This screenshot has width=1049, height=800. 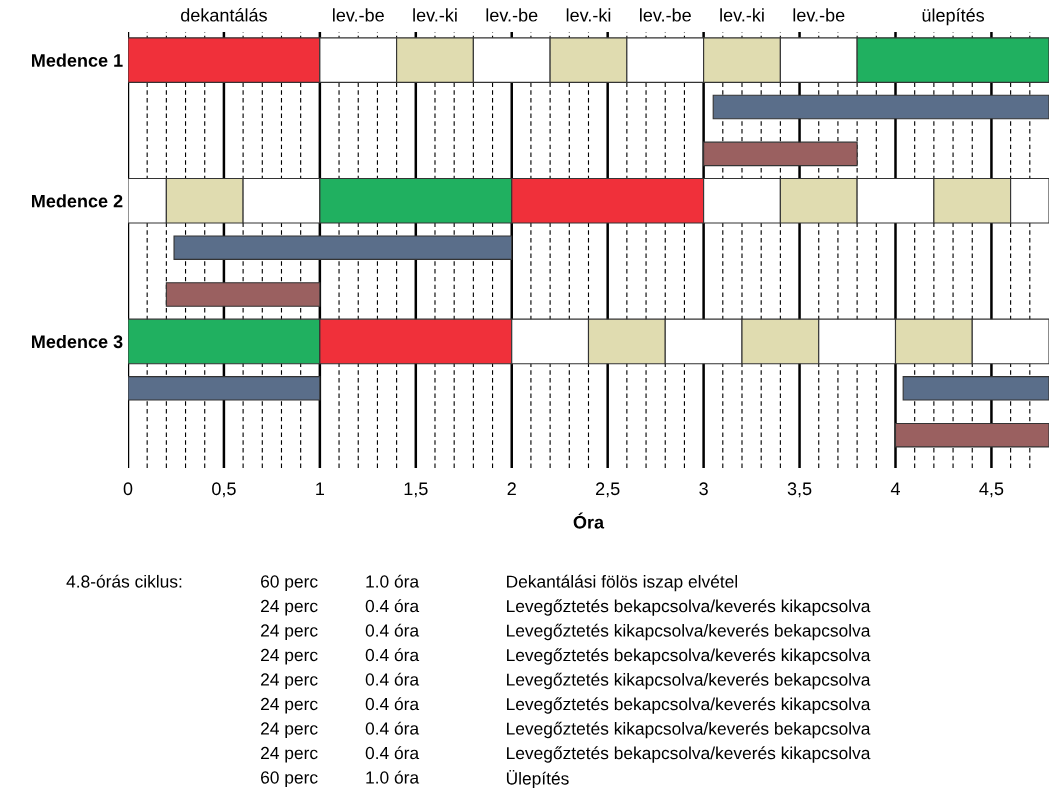 I want to click on x-tick-label: 3, so click(x=703, y=489).